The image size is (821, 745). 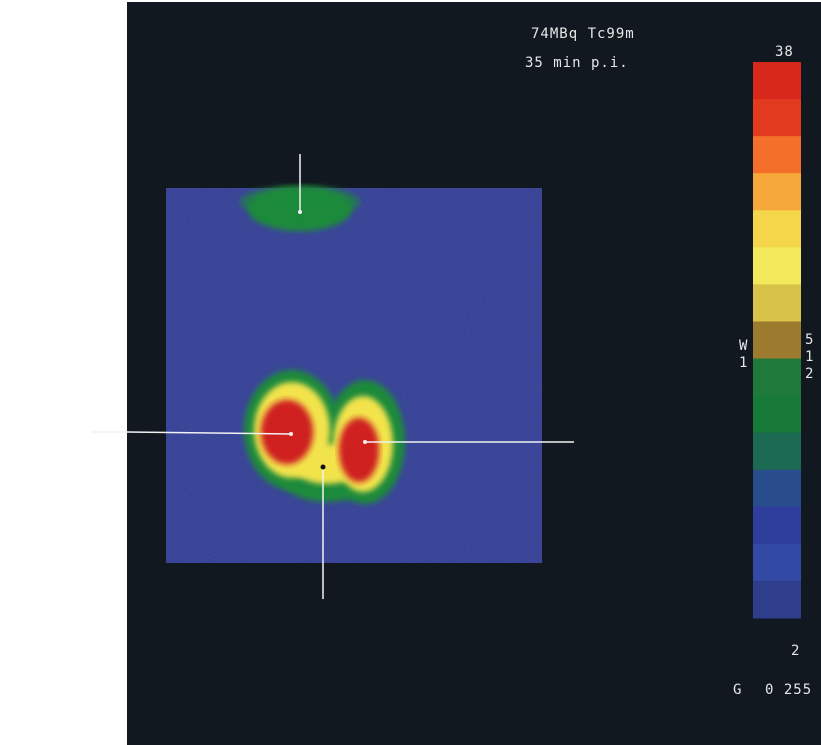 I want to click on left-lobe-pointer-inner, so click(x=209, y=433).